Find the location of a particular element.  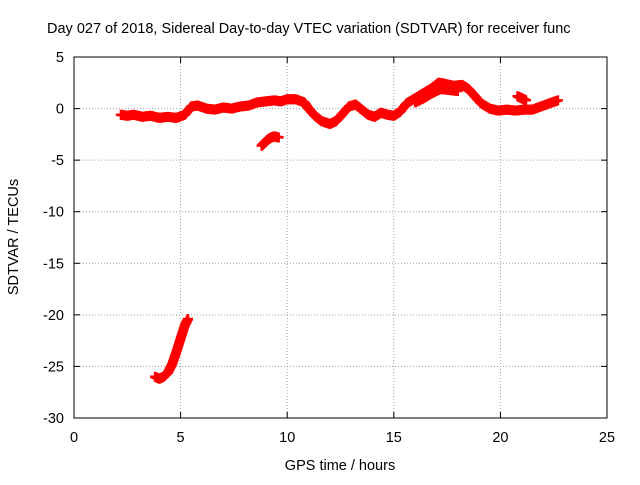

y-tick-label: 5 is located at coordinates (60, 58).